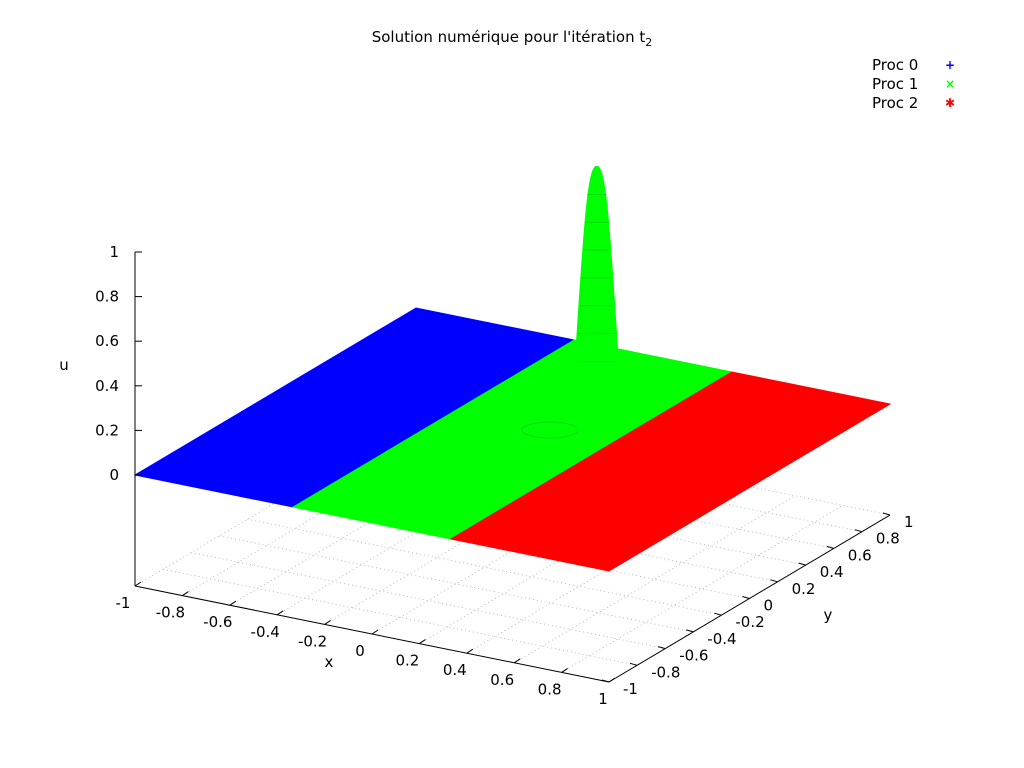 The image size is (1024, 768). I want to click on x-tick-label: 0.4, so click(455, 670).